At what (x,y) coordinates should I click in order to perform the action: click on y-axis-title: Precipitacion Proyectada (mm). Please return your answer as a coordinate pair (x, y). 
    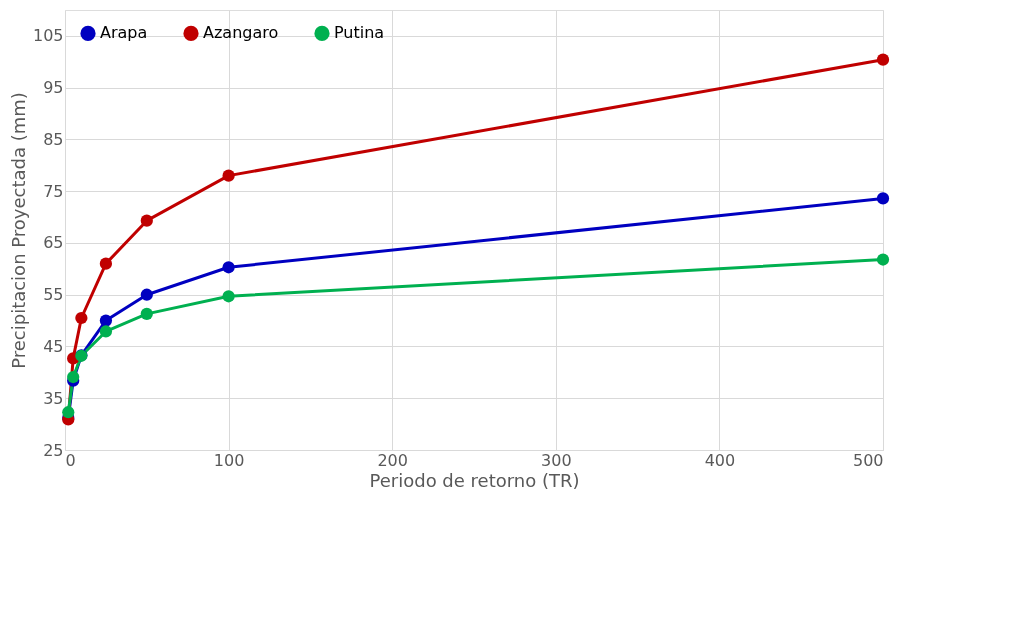
    Looking at the image, I should click on (18, 230).